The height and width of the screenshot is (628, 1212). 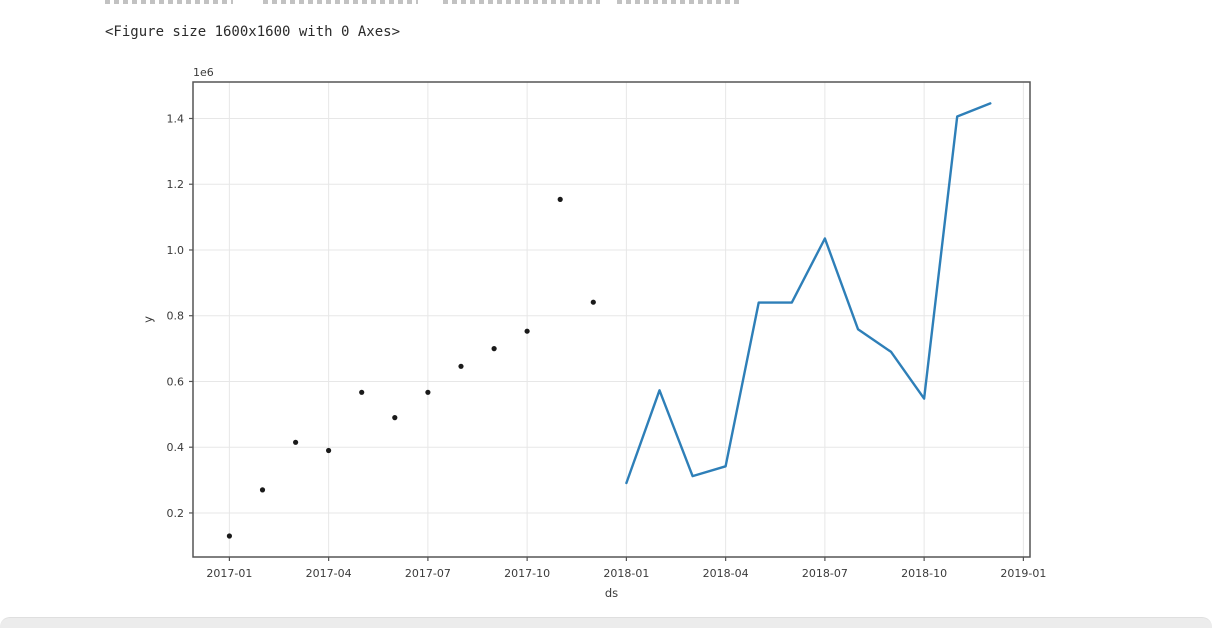 What do you see at coordinates (329, 573) in the screenshot?
I see `x-tick-label: 2017-04` at bounding box center [329, 573].